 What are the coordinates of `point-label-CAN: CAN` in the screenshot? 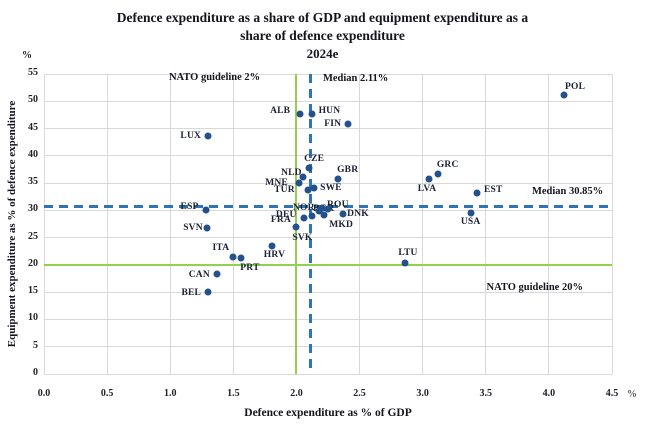 It's located at (199, 275).